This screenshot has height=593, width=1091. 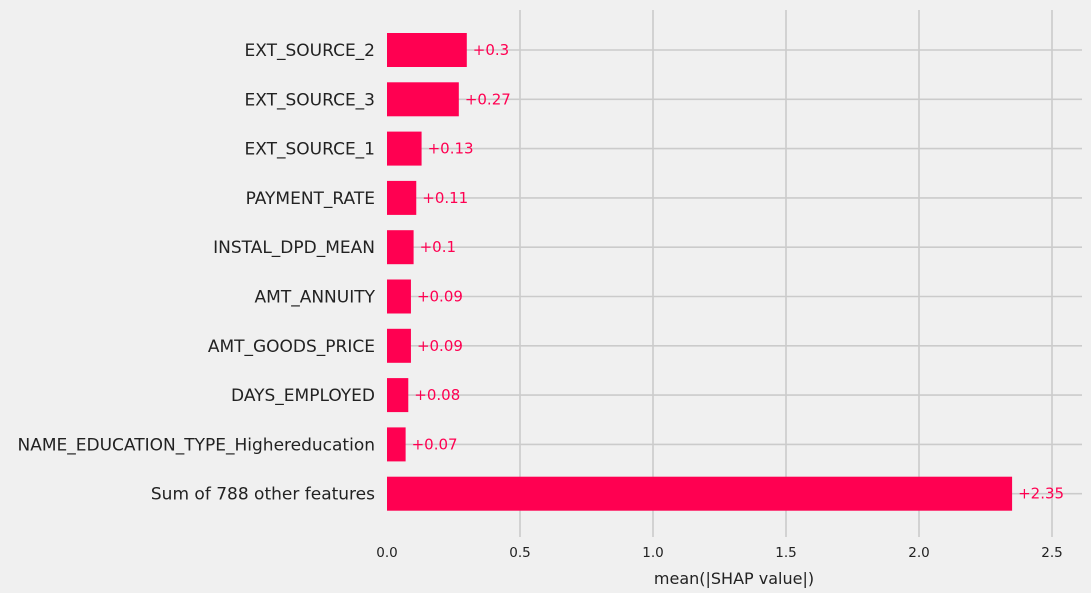 What do you see at coordinates (437, 395) in the screenshot?
I see `value-label: +0.08` at bounding box center [437, 395].